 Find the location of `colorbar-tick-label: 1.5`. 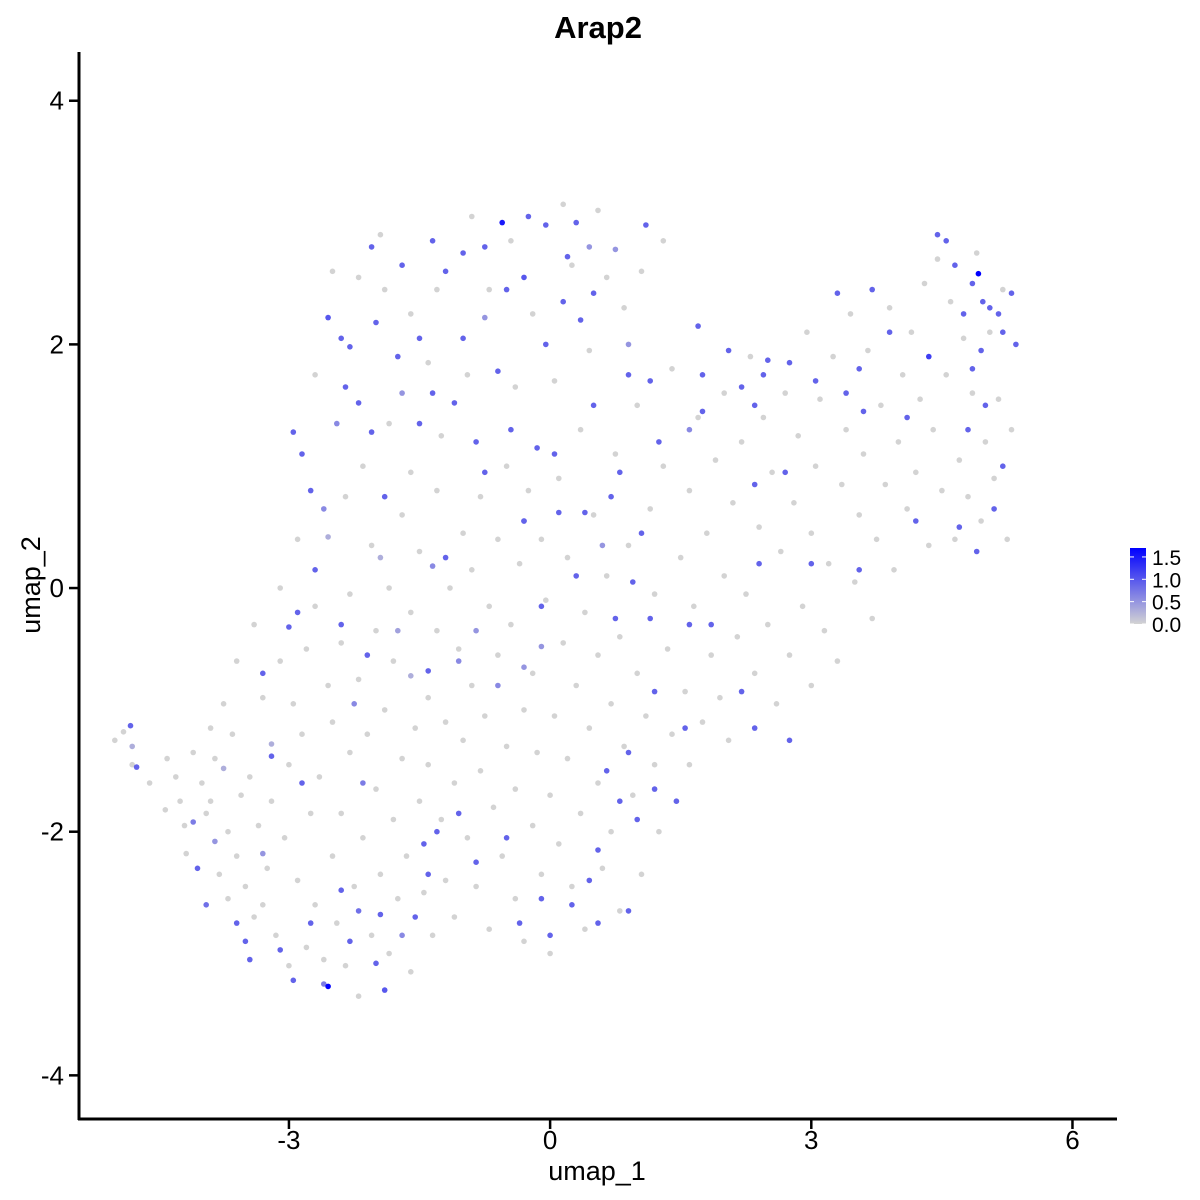

colorbar-tick-label: 1.5 is located at coordinates (1166, 558).